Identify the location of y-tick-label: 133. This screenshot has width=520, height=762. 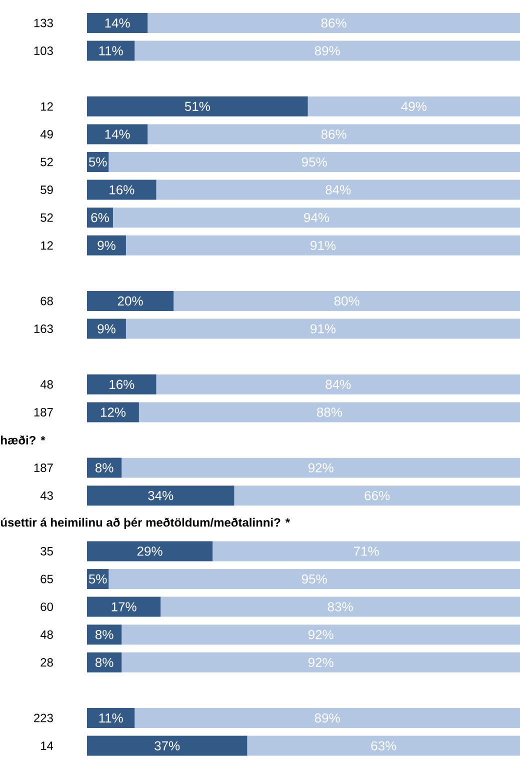
(43, 23).